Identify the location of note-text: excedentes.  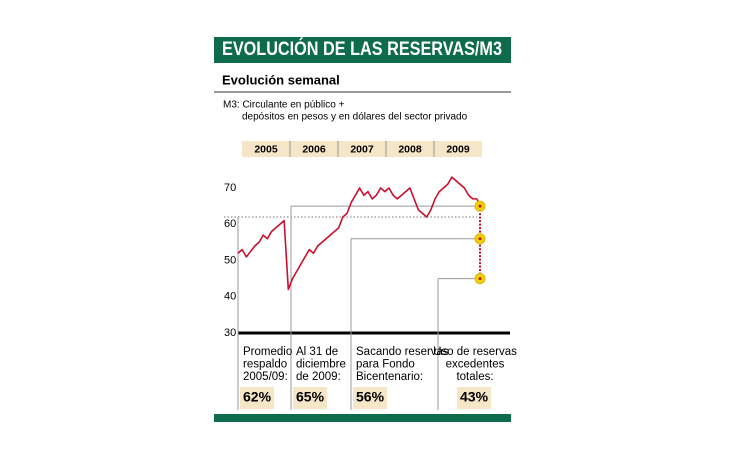
(475, 365).